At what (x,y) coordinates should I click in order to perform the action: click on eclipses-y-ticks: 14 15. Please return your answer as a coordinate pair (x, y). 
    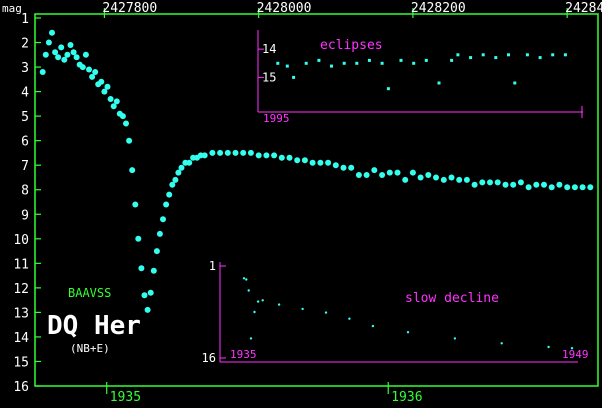
    Looking at the image, I should click on (267, 63).